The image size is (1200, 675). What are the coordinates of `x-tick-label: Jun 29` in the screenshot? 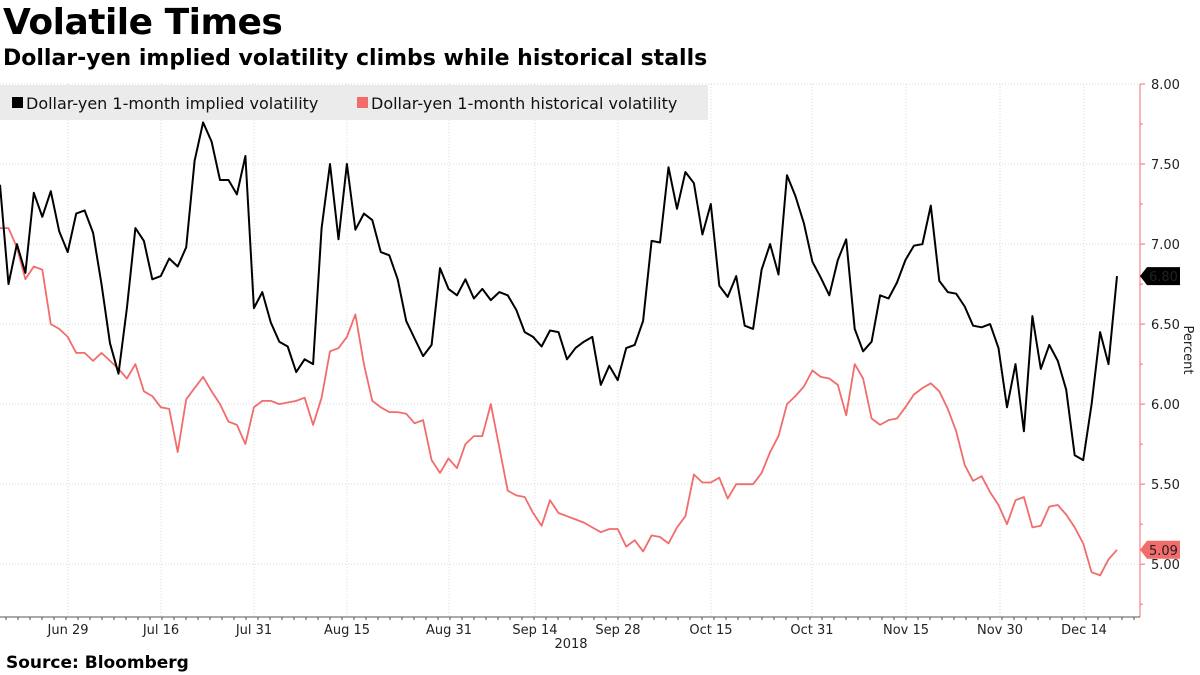 It's located at (68, 630).